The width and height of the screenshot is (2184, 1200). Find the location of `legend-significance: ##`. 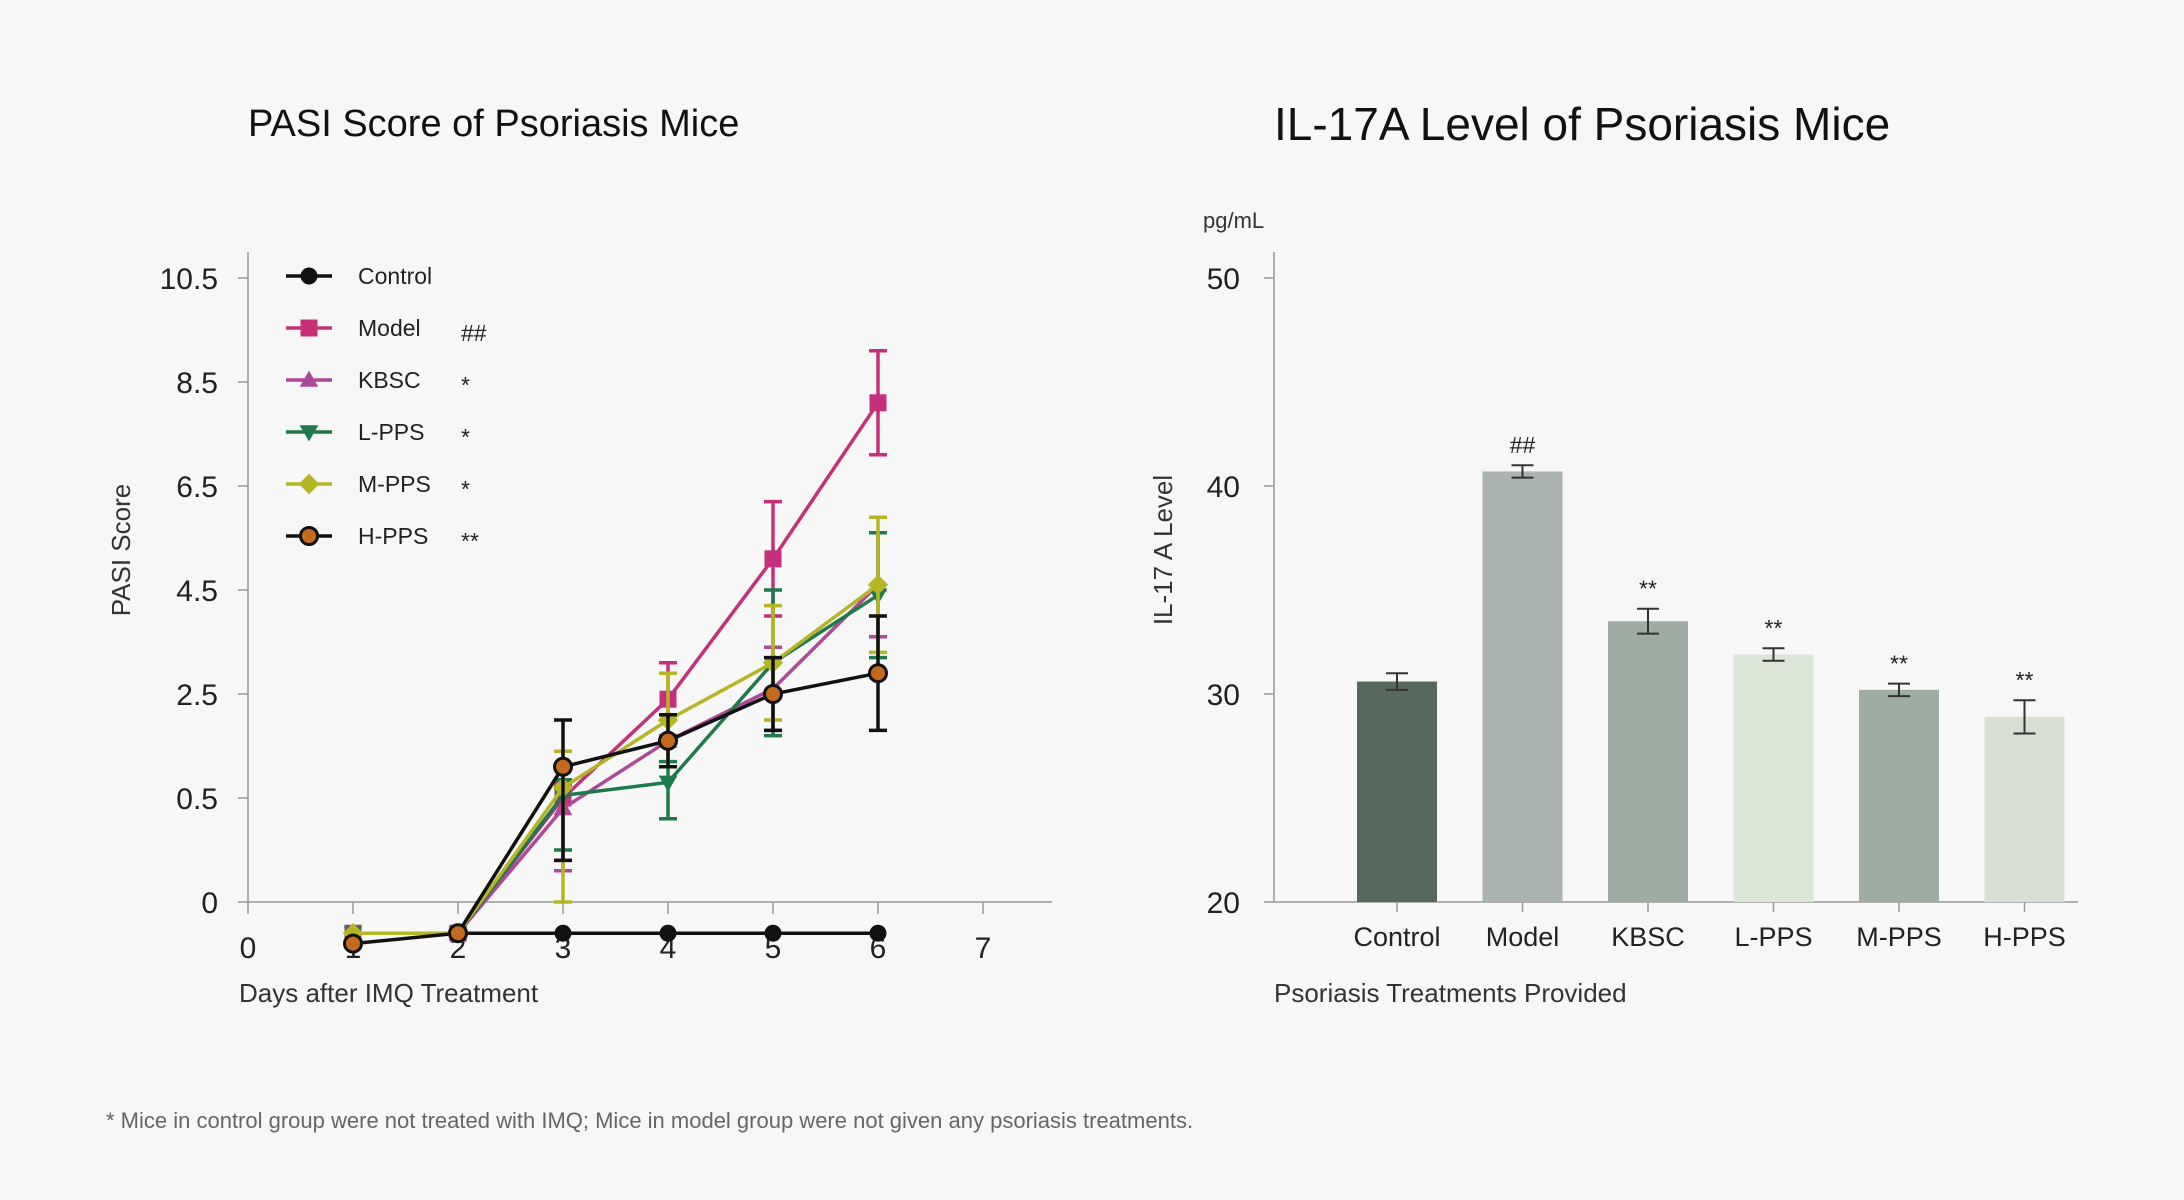

legend-significance: ## is located at coordinates (474, 333).